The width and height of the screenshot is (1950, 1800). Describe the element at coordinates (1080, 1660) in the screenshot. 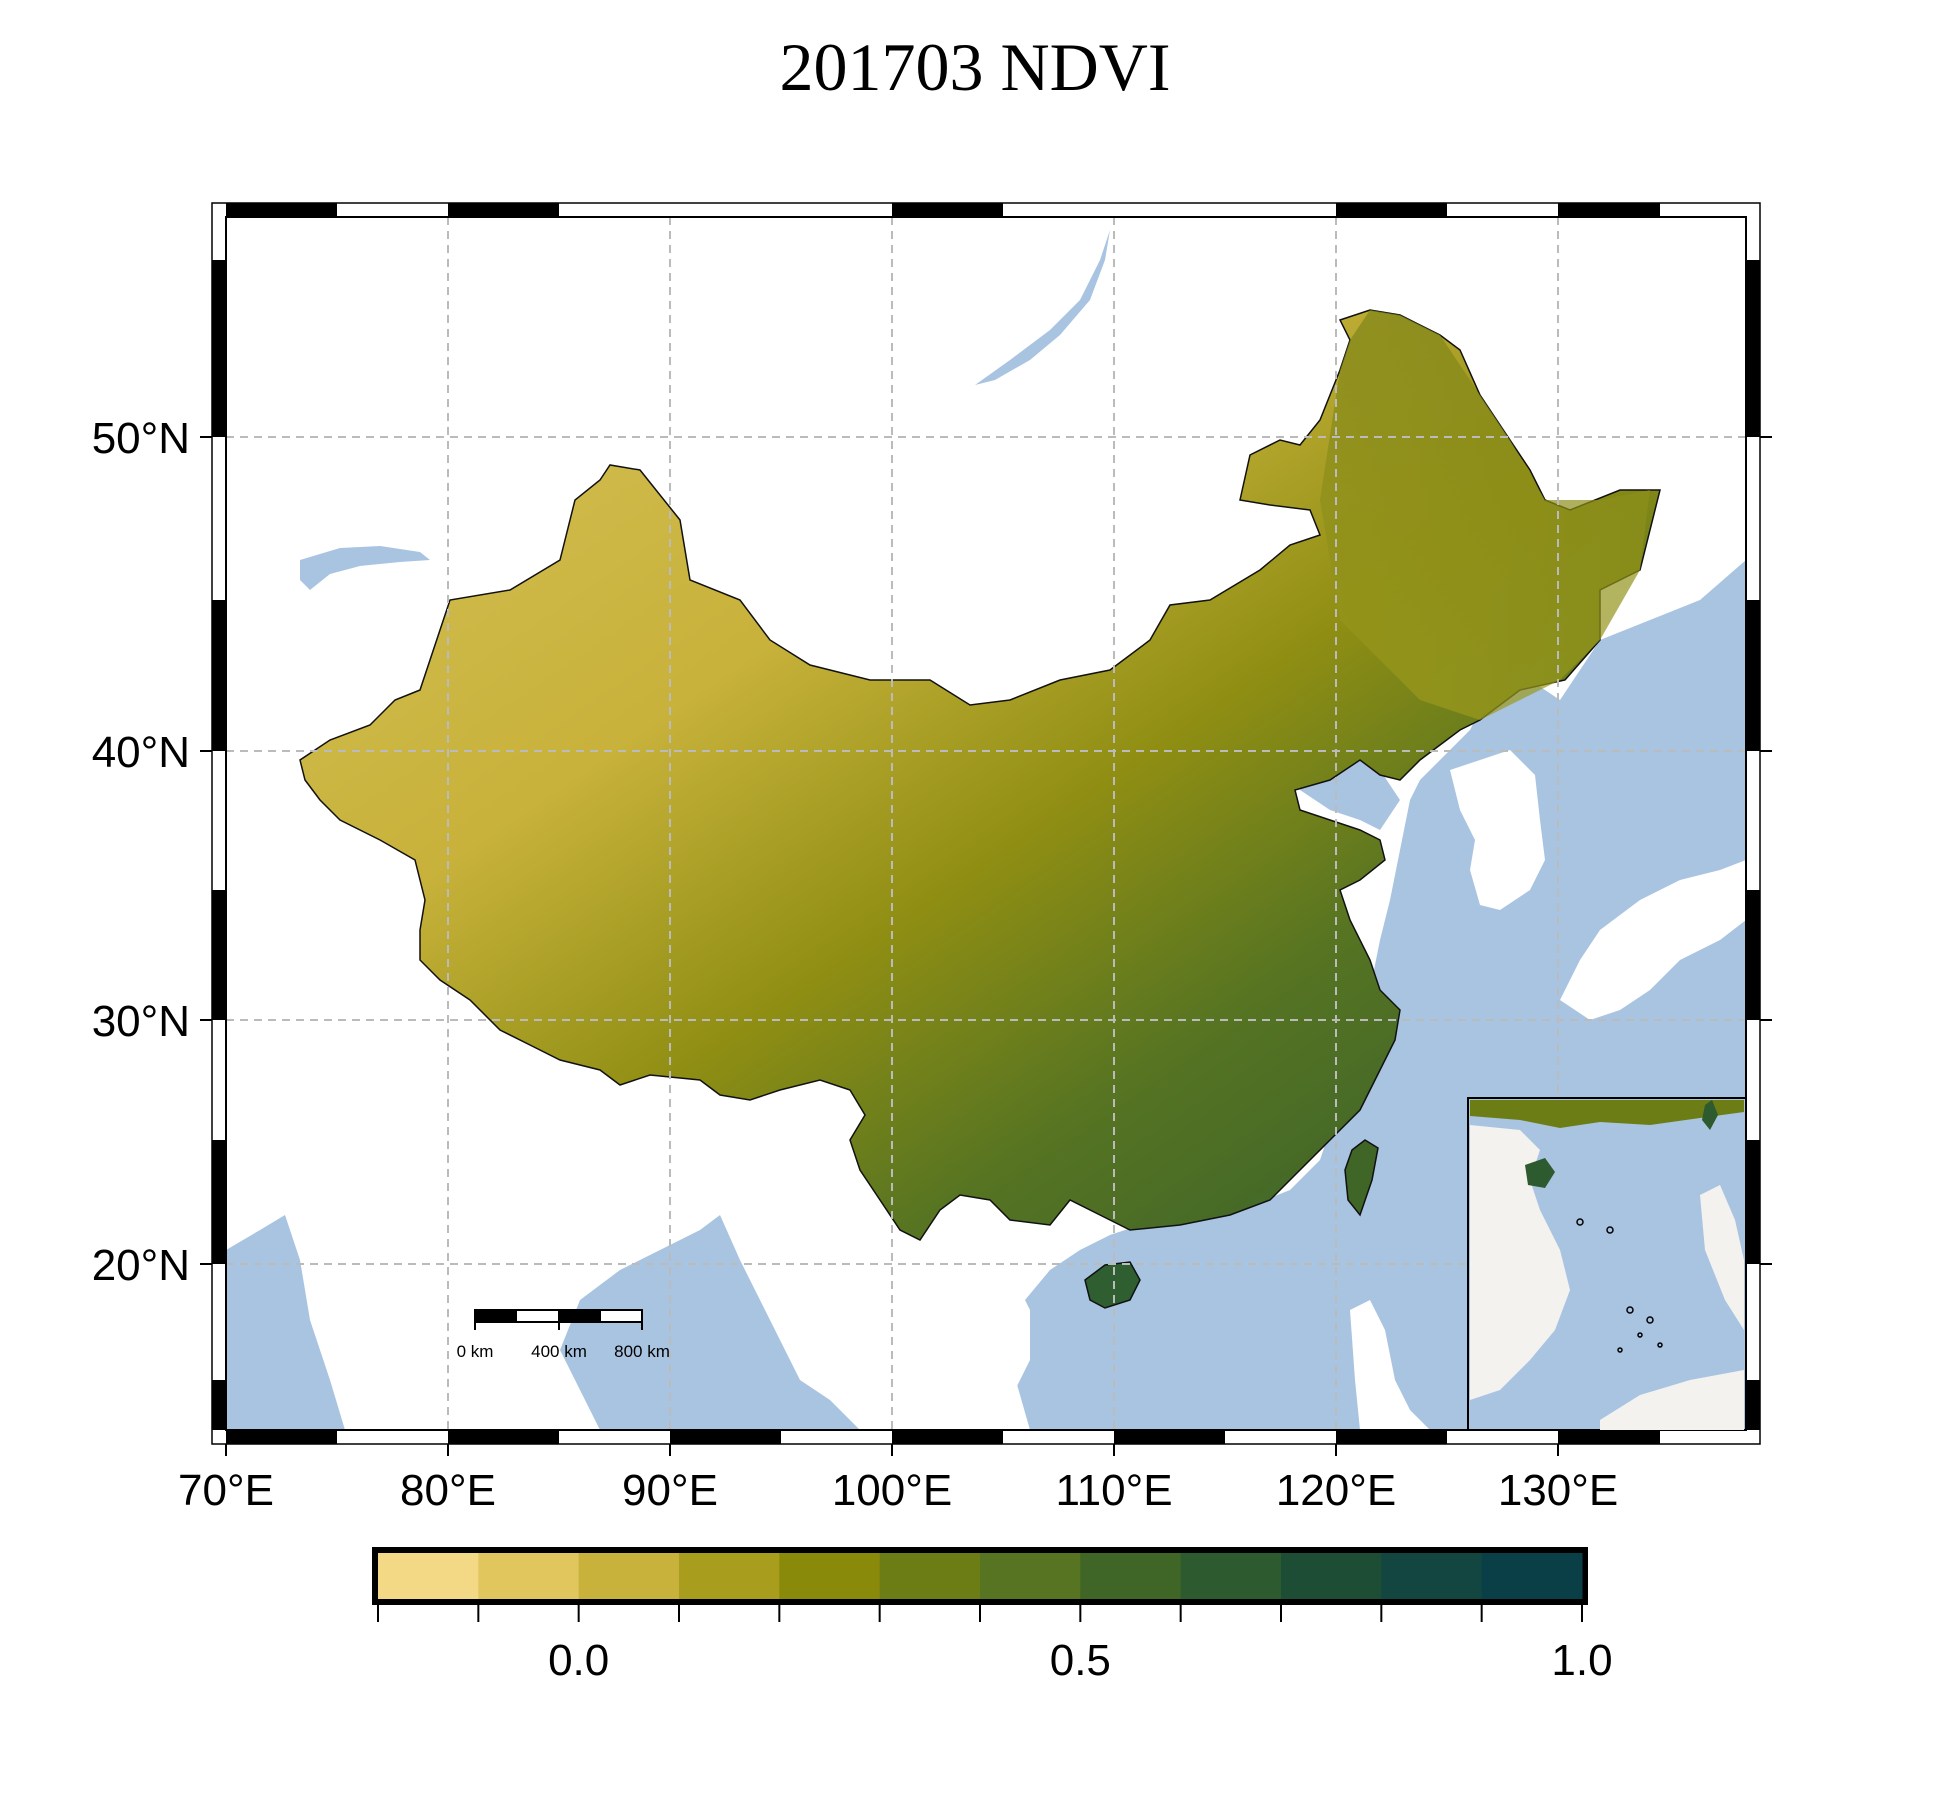

I see `colorbar-label-1: 0.5` at that location.